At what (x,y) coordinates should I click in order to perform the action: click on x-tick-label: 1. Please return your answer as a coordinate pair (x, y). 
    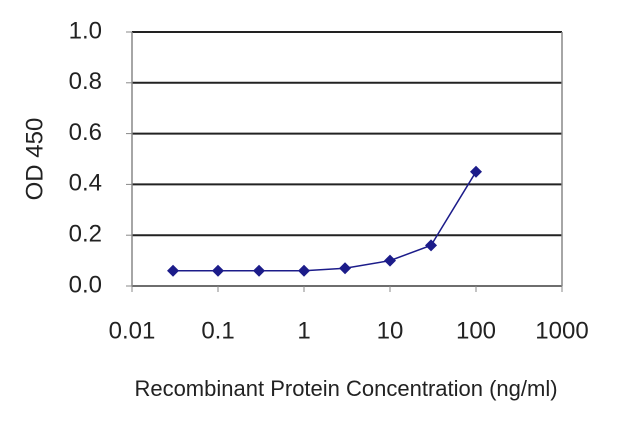
    Looking at the image, I should click on (303, 330).